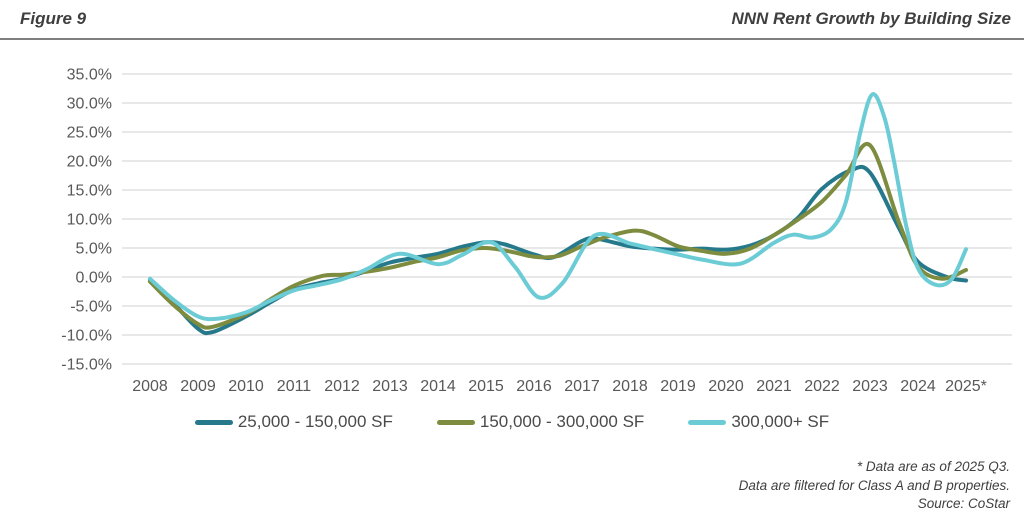 This screenshot has height=520, width=1024. Describe the element at coordinates (89, 75) in the screenshot. I see `y-tick-label: 35.0%` at that location.